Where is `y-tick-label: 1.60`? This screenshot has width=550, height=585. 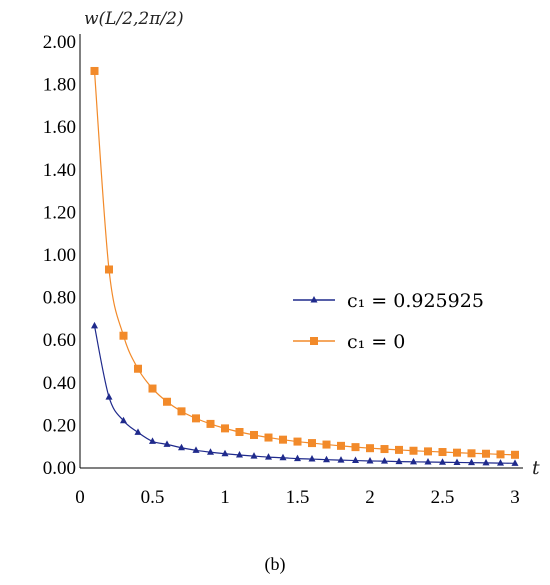 y-tick-label: 1.60 is located at coordinates (59, 127).